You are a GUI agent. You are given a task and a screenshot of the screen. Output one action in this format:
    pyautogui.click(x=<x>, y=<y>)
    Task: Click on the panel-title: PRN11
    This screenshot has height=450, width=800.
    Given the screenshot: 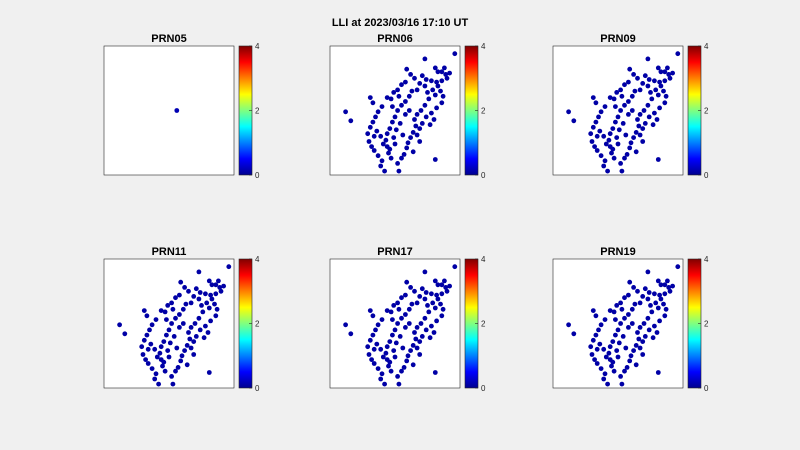 What is the action you would take?
    pyautogui.click(x=169, y=252)
    